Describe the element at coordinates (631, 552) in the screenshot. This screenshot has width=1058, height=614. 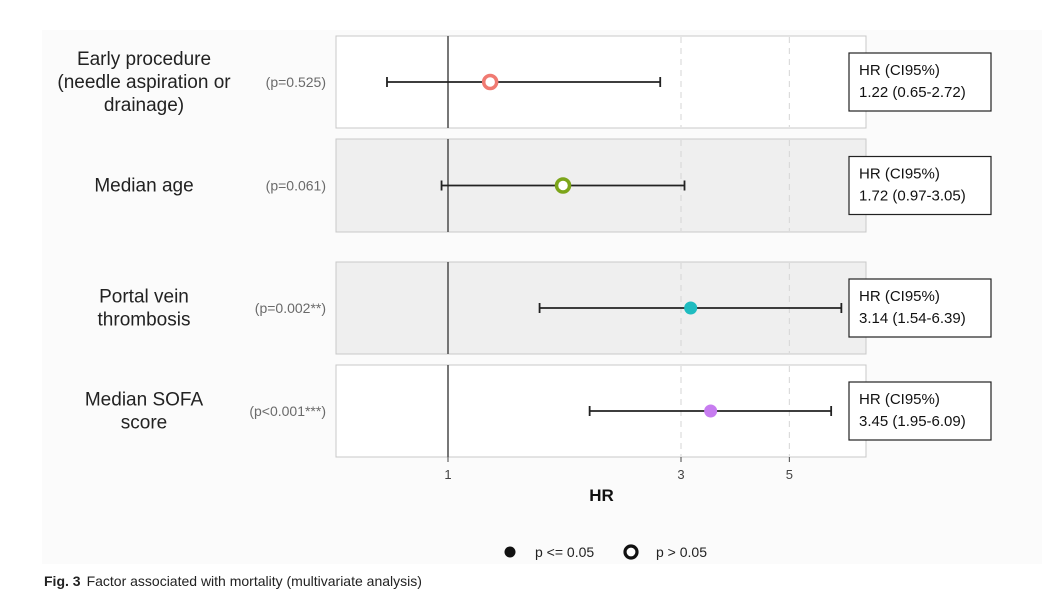
I see `legend-marker-open` at that location.